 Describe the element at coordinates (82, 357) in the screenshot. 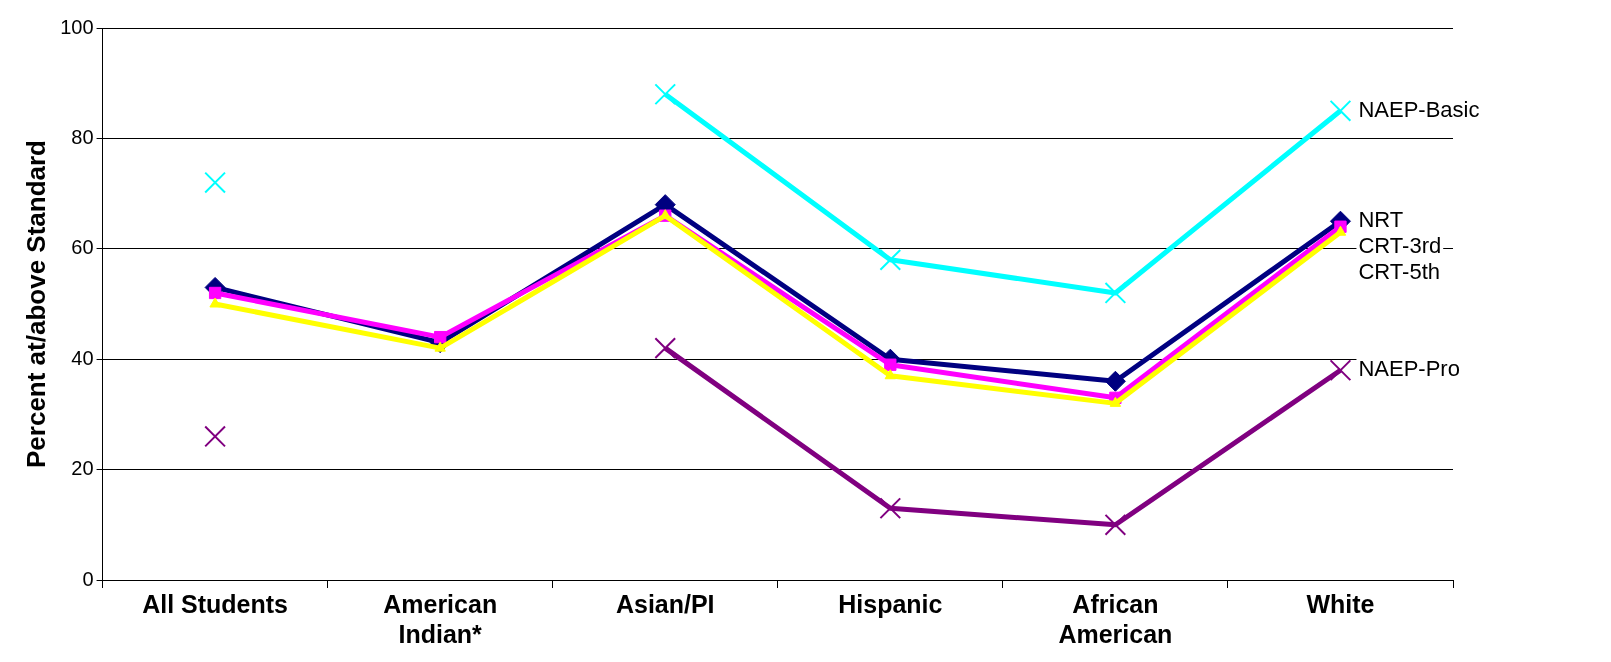

I see `y-tick-label: 40` at that location.